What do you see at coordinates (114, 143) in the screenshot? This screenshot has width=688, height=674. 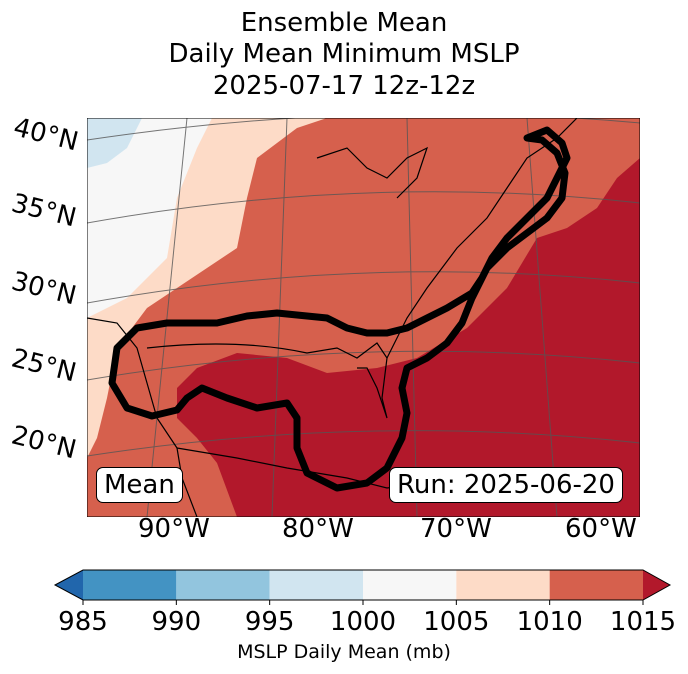 I see `pressure-995-fill` at bounding box center [114, 143].